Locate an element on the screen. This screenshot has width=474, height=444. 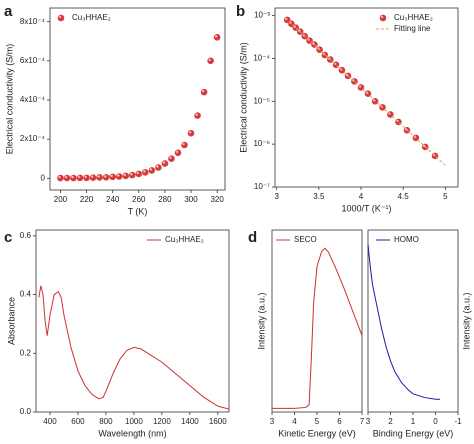
y-tick-label: 0.2 is located at coordinates (26, 352).